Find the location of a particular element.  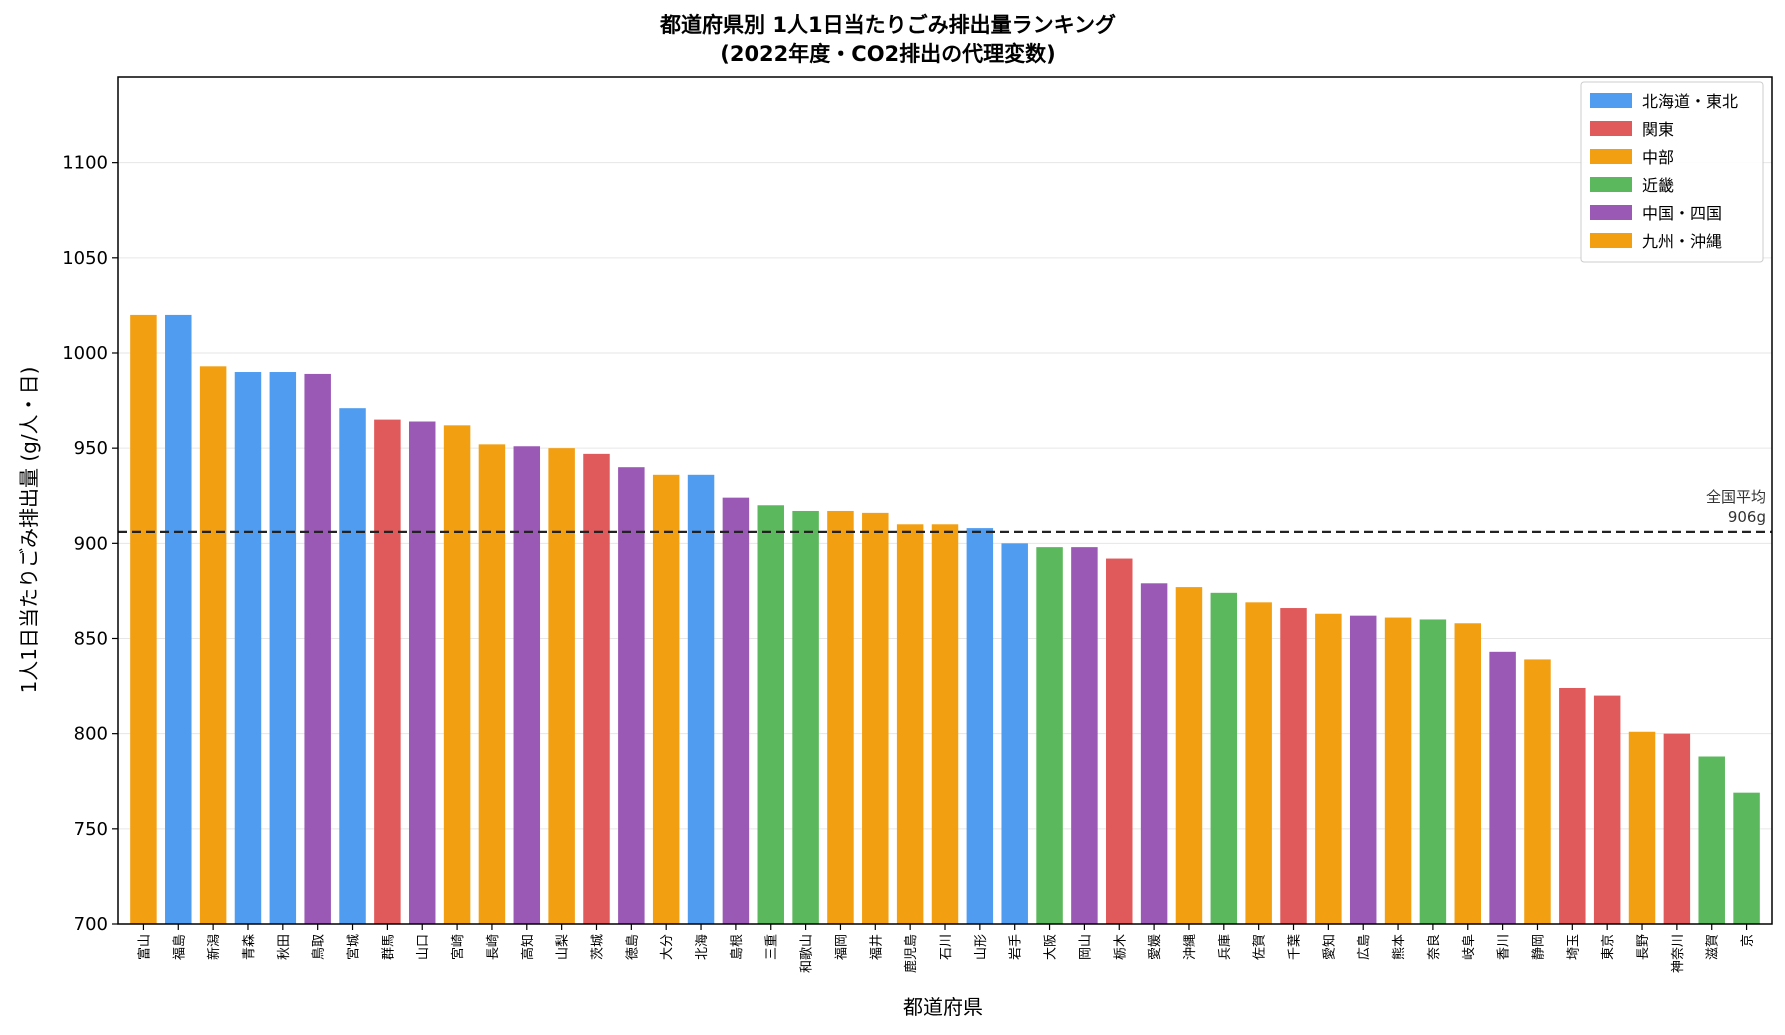

x-tick-label: 福岡 is located at coordinates (841, 947).